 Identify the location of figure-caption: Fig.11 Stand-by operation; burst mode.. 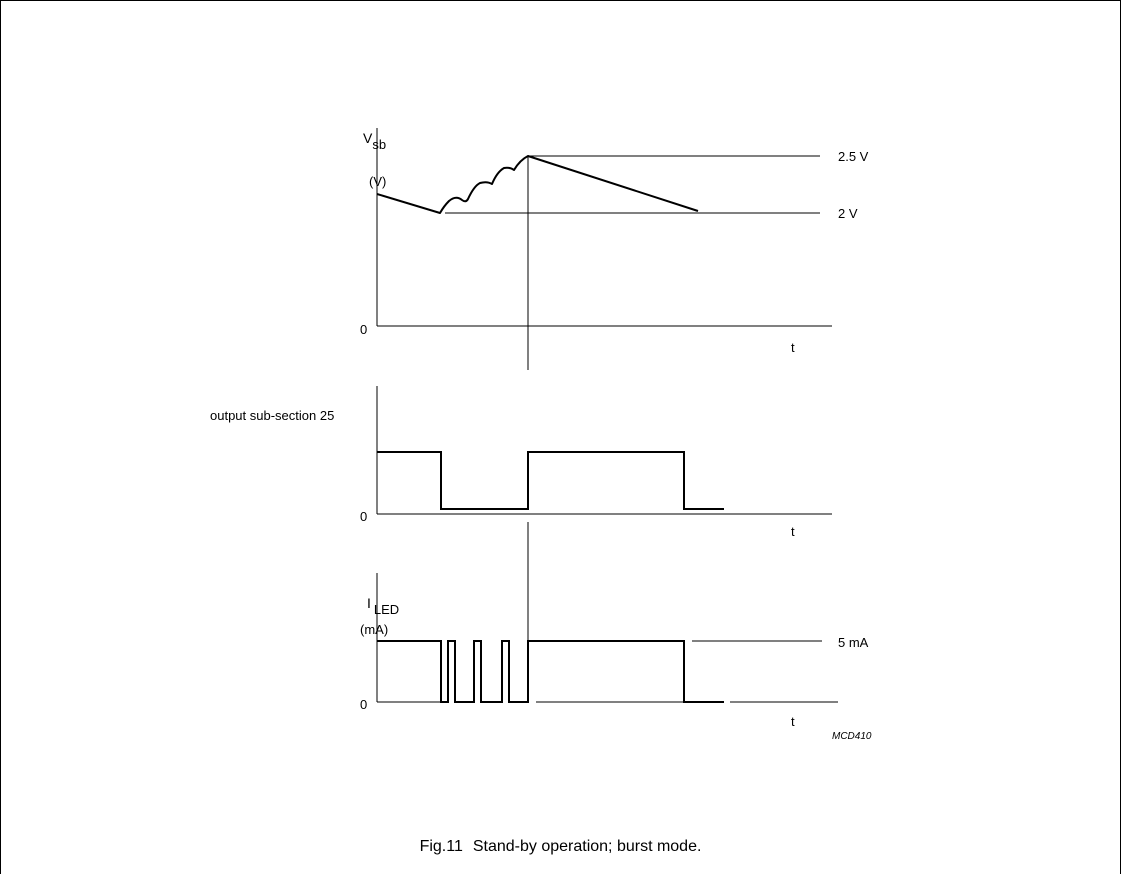
(560, 847).